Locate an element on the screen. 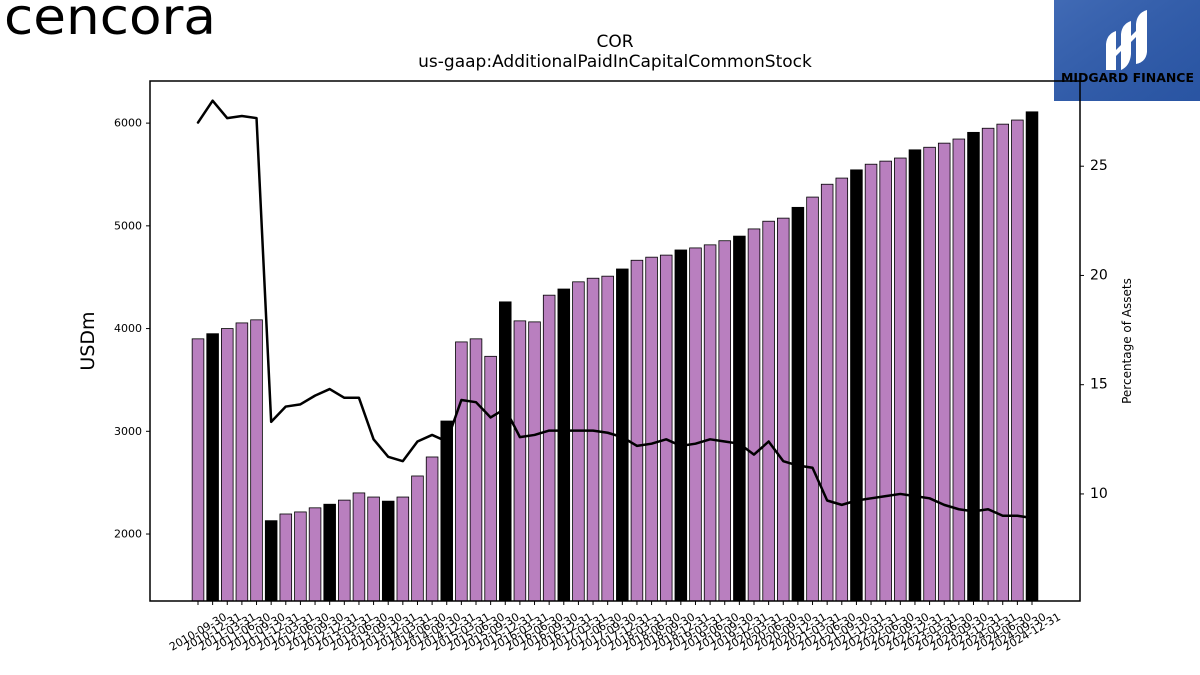  cencora-logo-text: cencora is located at coordinates (110, 23).